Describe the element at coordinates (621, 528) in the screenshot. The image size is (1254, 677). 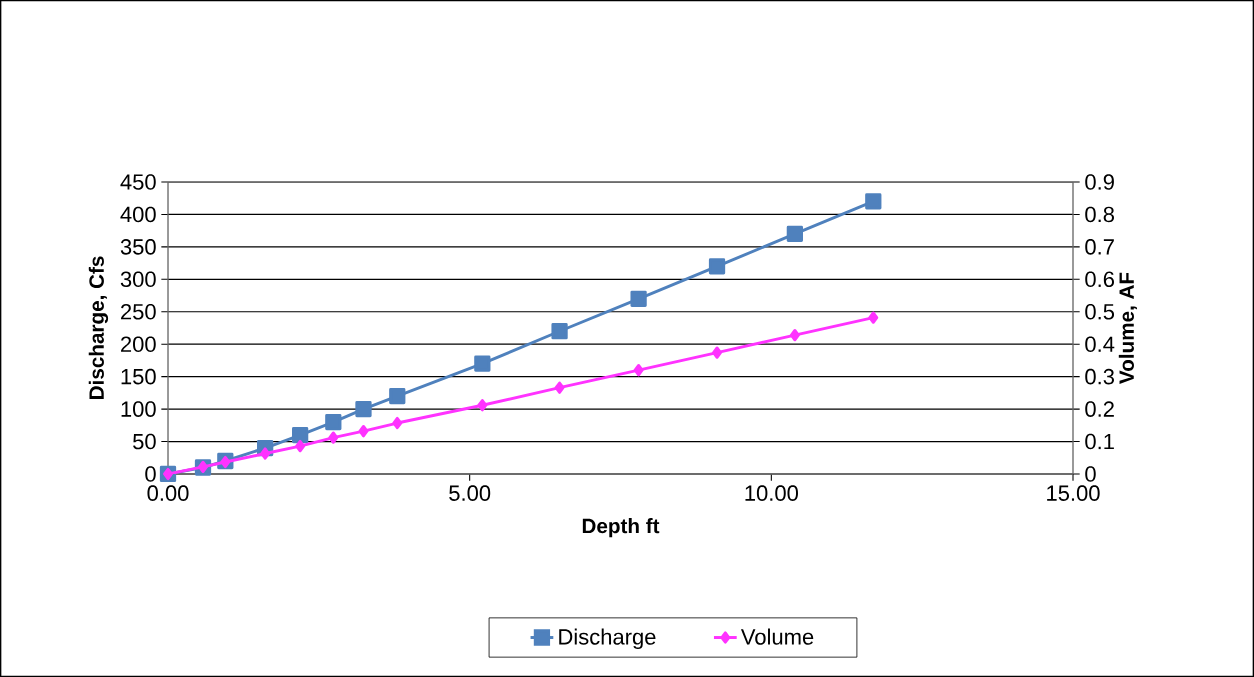
I see `x-axis-title: Depth ft` at that location.